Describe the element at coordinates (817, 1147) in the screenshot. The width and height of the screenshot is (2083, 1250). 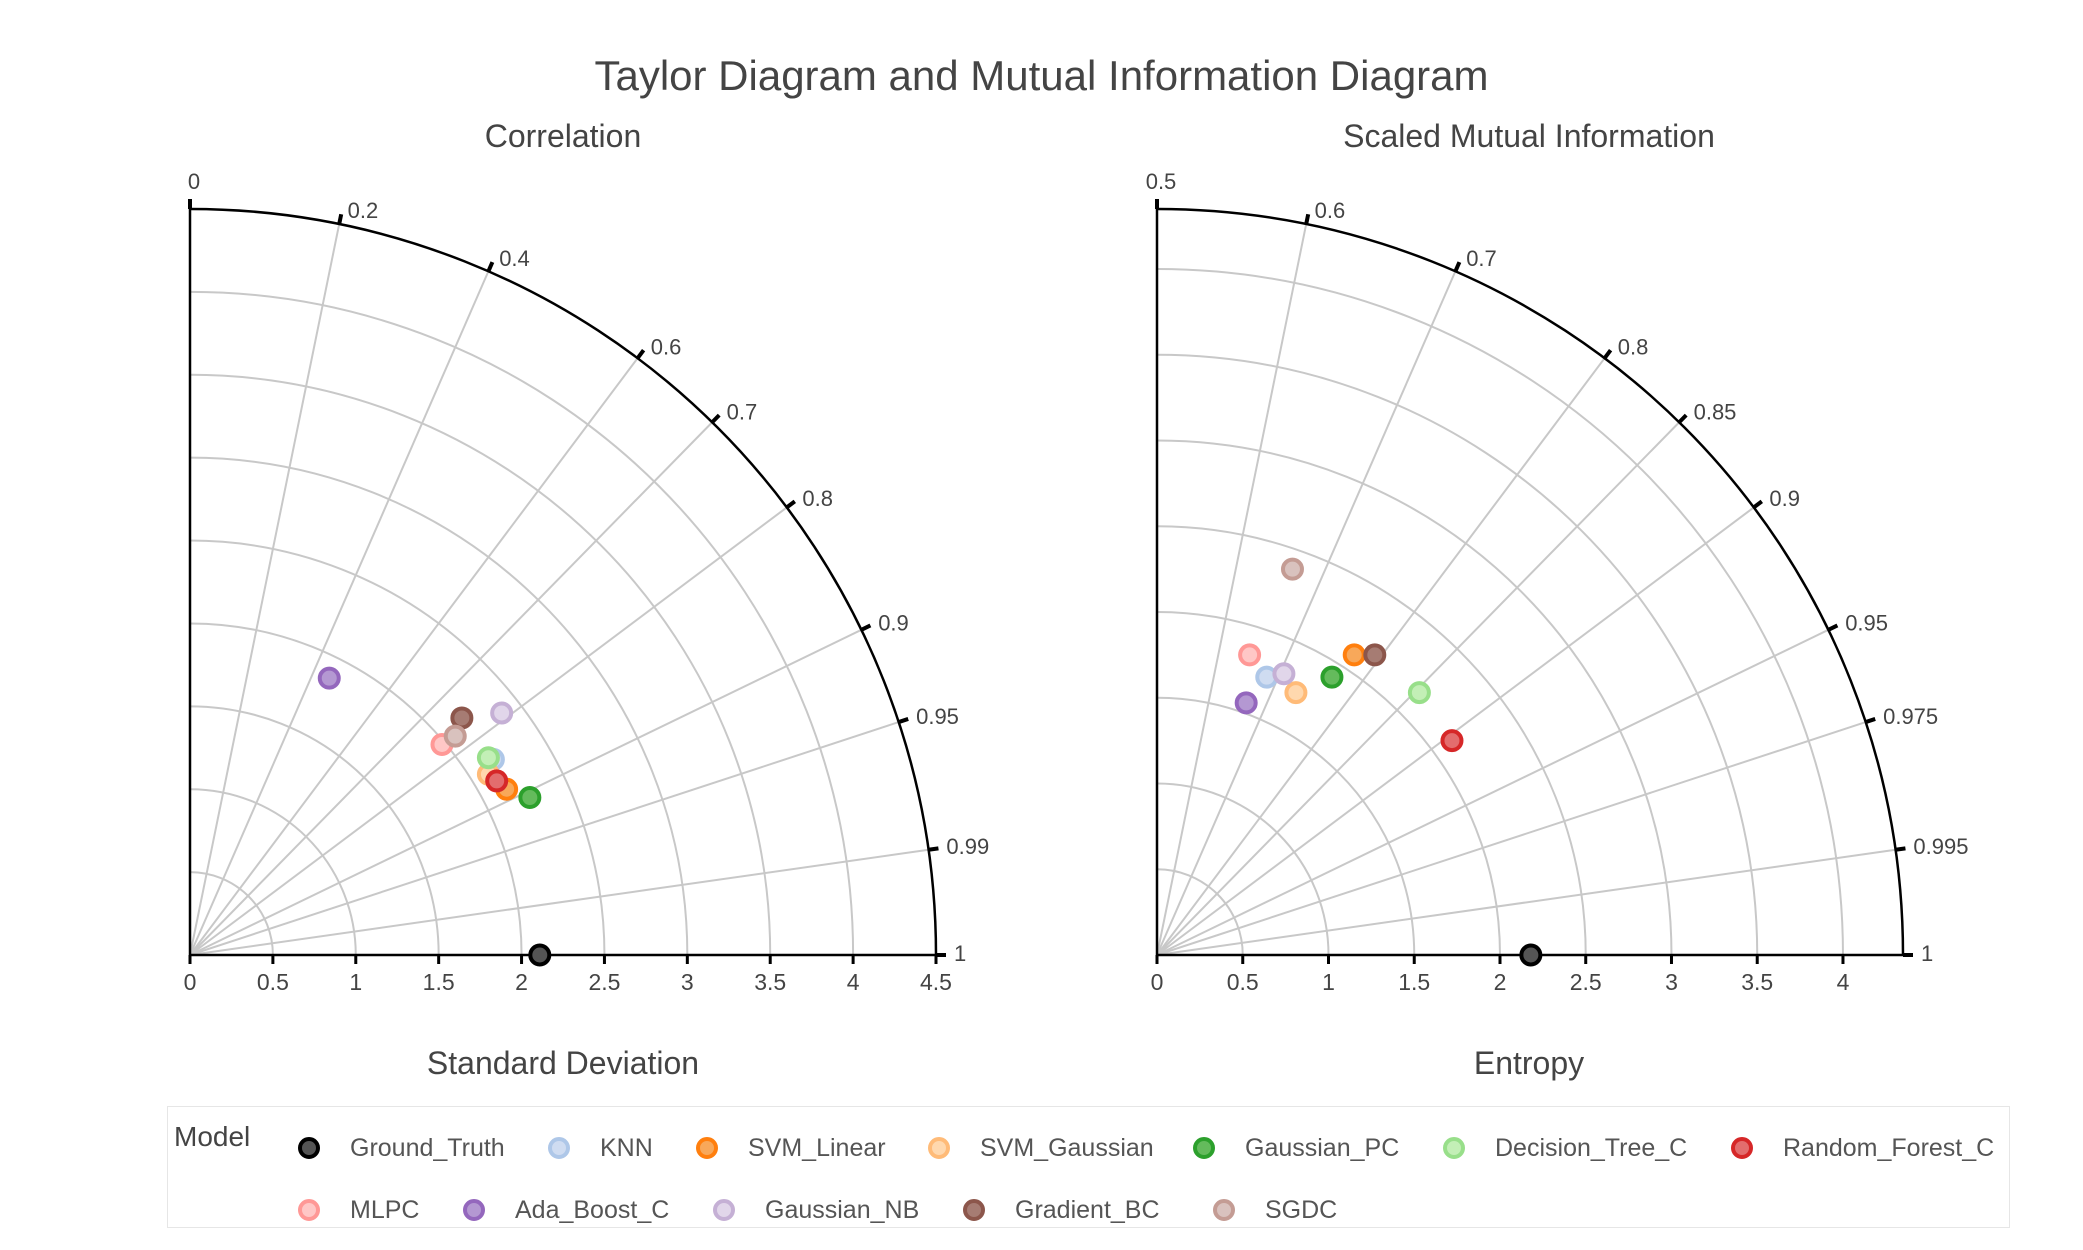
I see `legend-label: SVM_Linear` at that location.